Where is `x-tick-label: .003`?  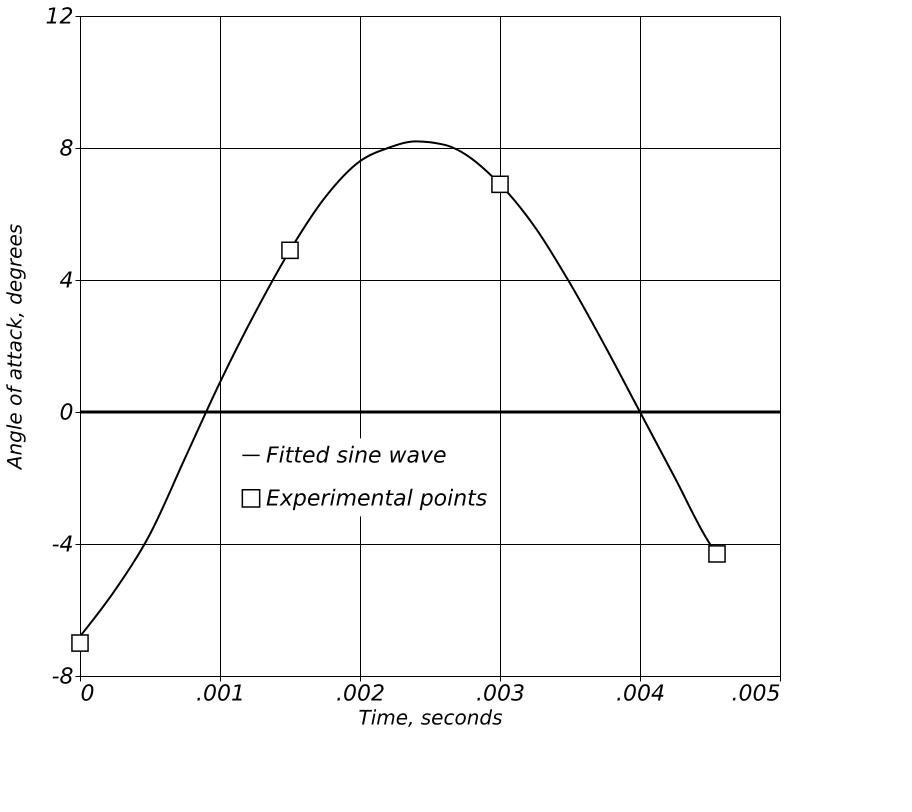
x-tick-label: .003 is located at coordinates (500, 694).